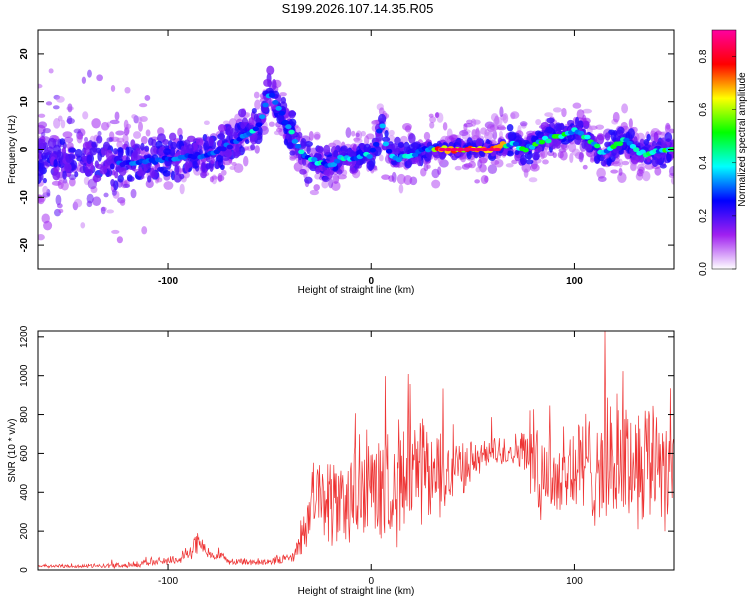 The image size is (750, 600). Describe the element at coordinates (168, 281) in the screenshot. I see `heatmap-x-tick-label: -100` at that location.